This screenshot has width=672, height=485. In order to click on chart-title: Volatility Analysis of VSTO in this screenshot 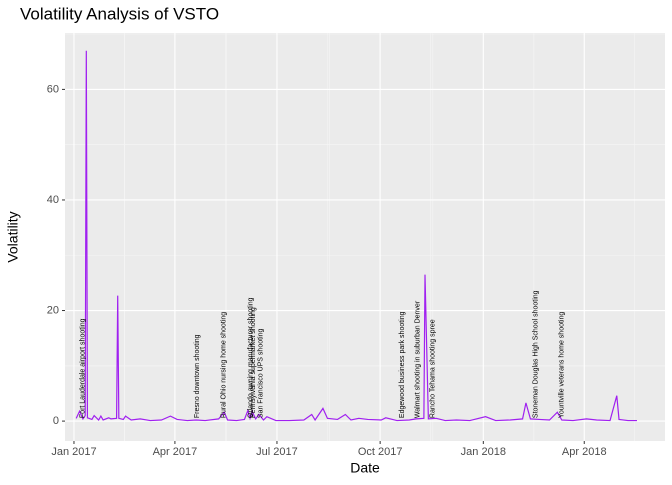, I will do `click(119, 13)`.